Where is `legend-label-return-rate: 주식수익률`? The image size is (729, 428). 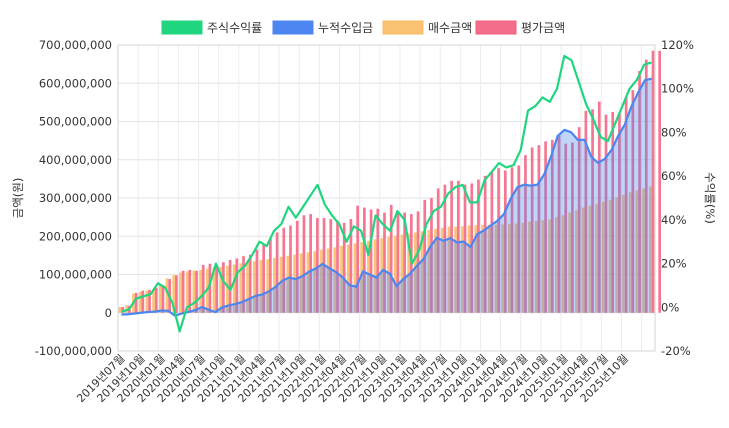 legend-label-return-rate: 주식수익률 is located at coordinates (234, 28).